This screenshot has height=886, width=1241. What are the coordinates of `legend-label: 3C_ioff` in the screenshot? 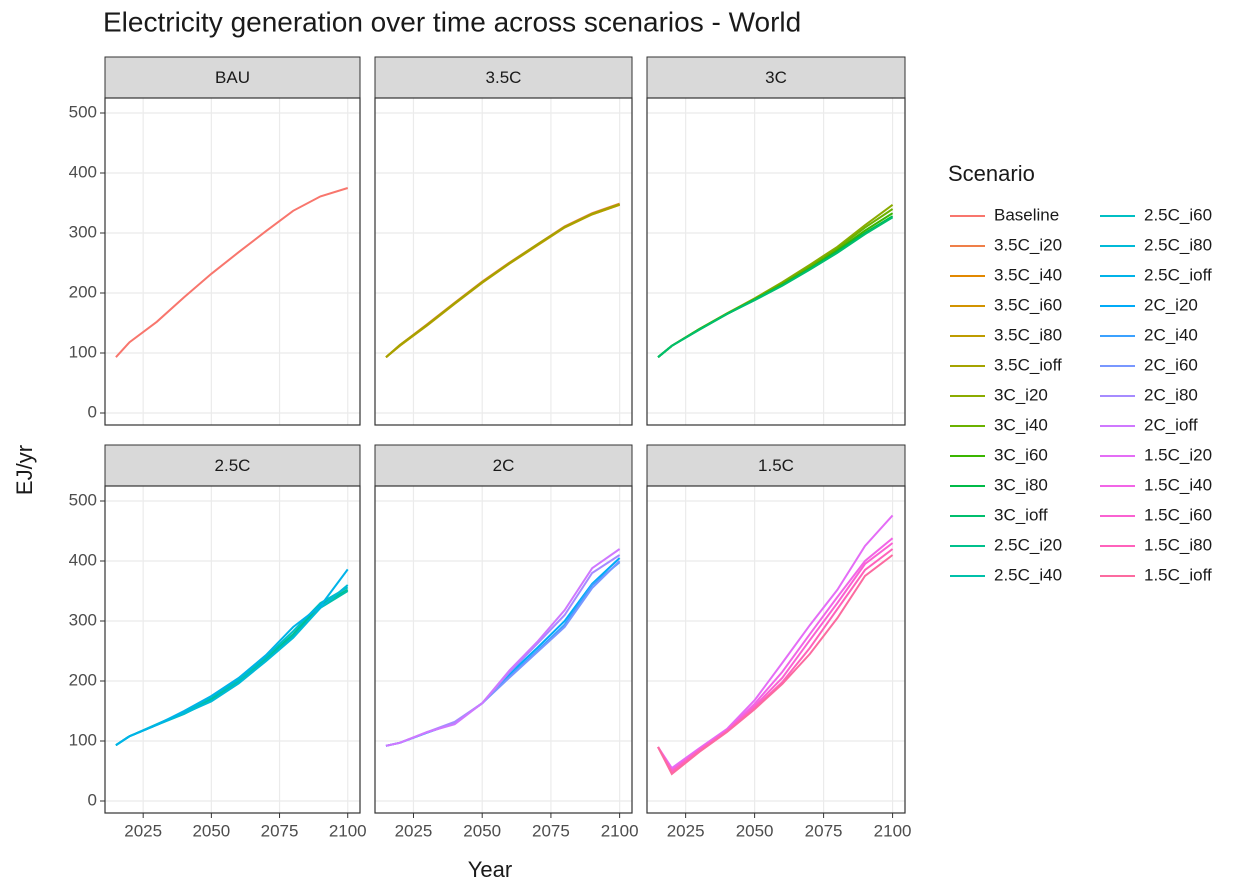 It's located at (1021, 514).